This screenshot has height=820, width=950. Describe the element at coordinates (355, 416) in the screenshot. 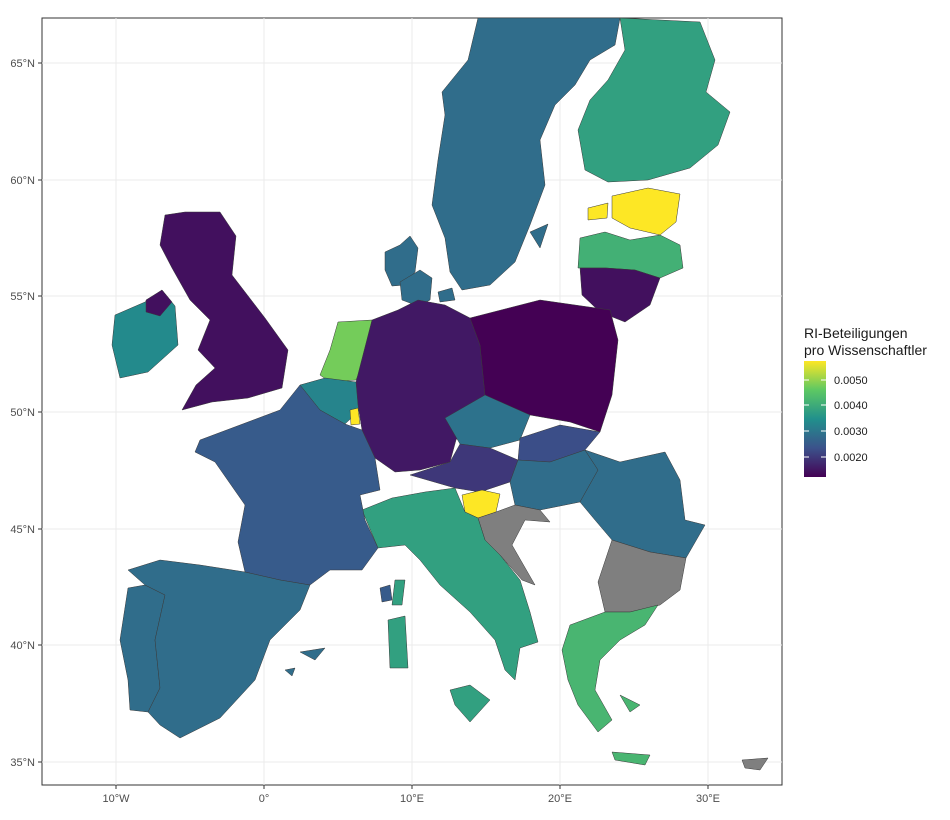

I see `region-Luxembourg` at that location.